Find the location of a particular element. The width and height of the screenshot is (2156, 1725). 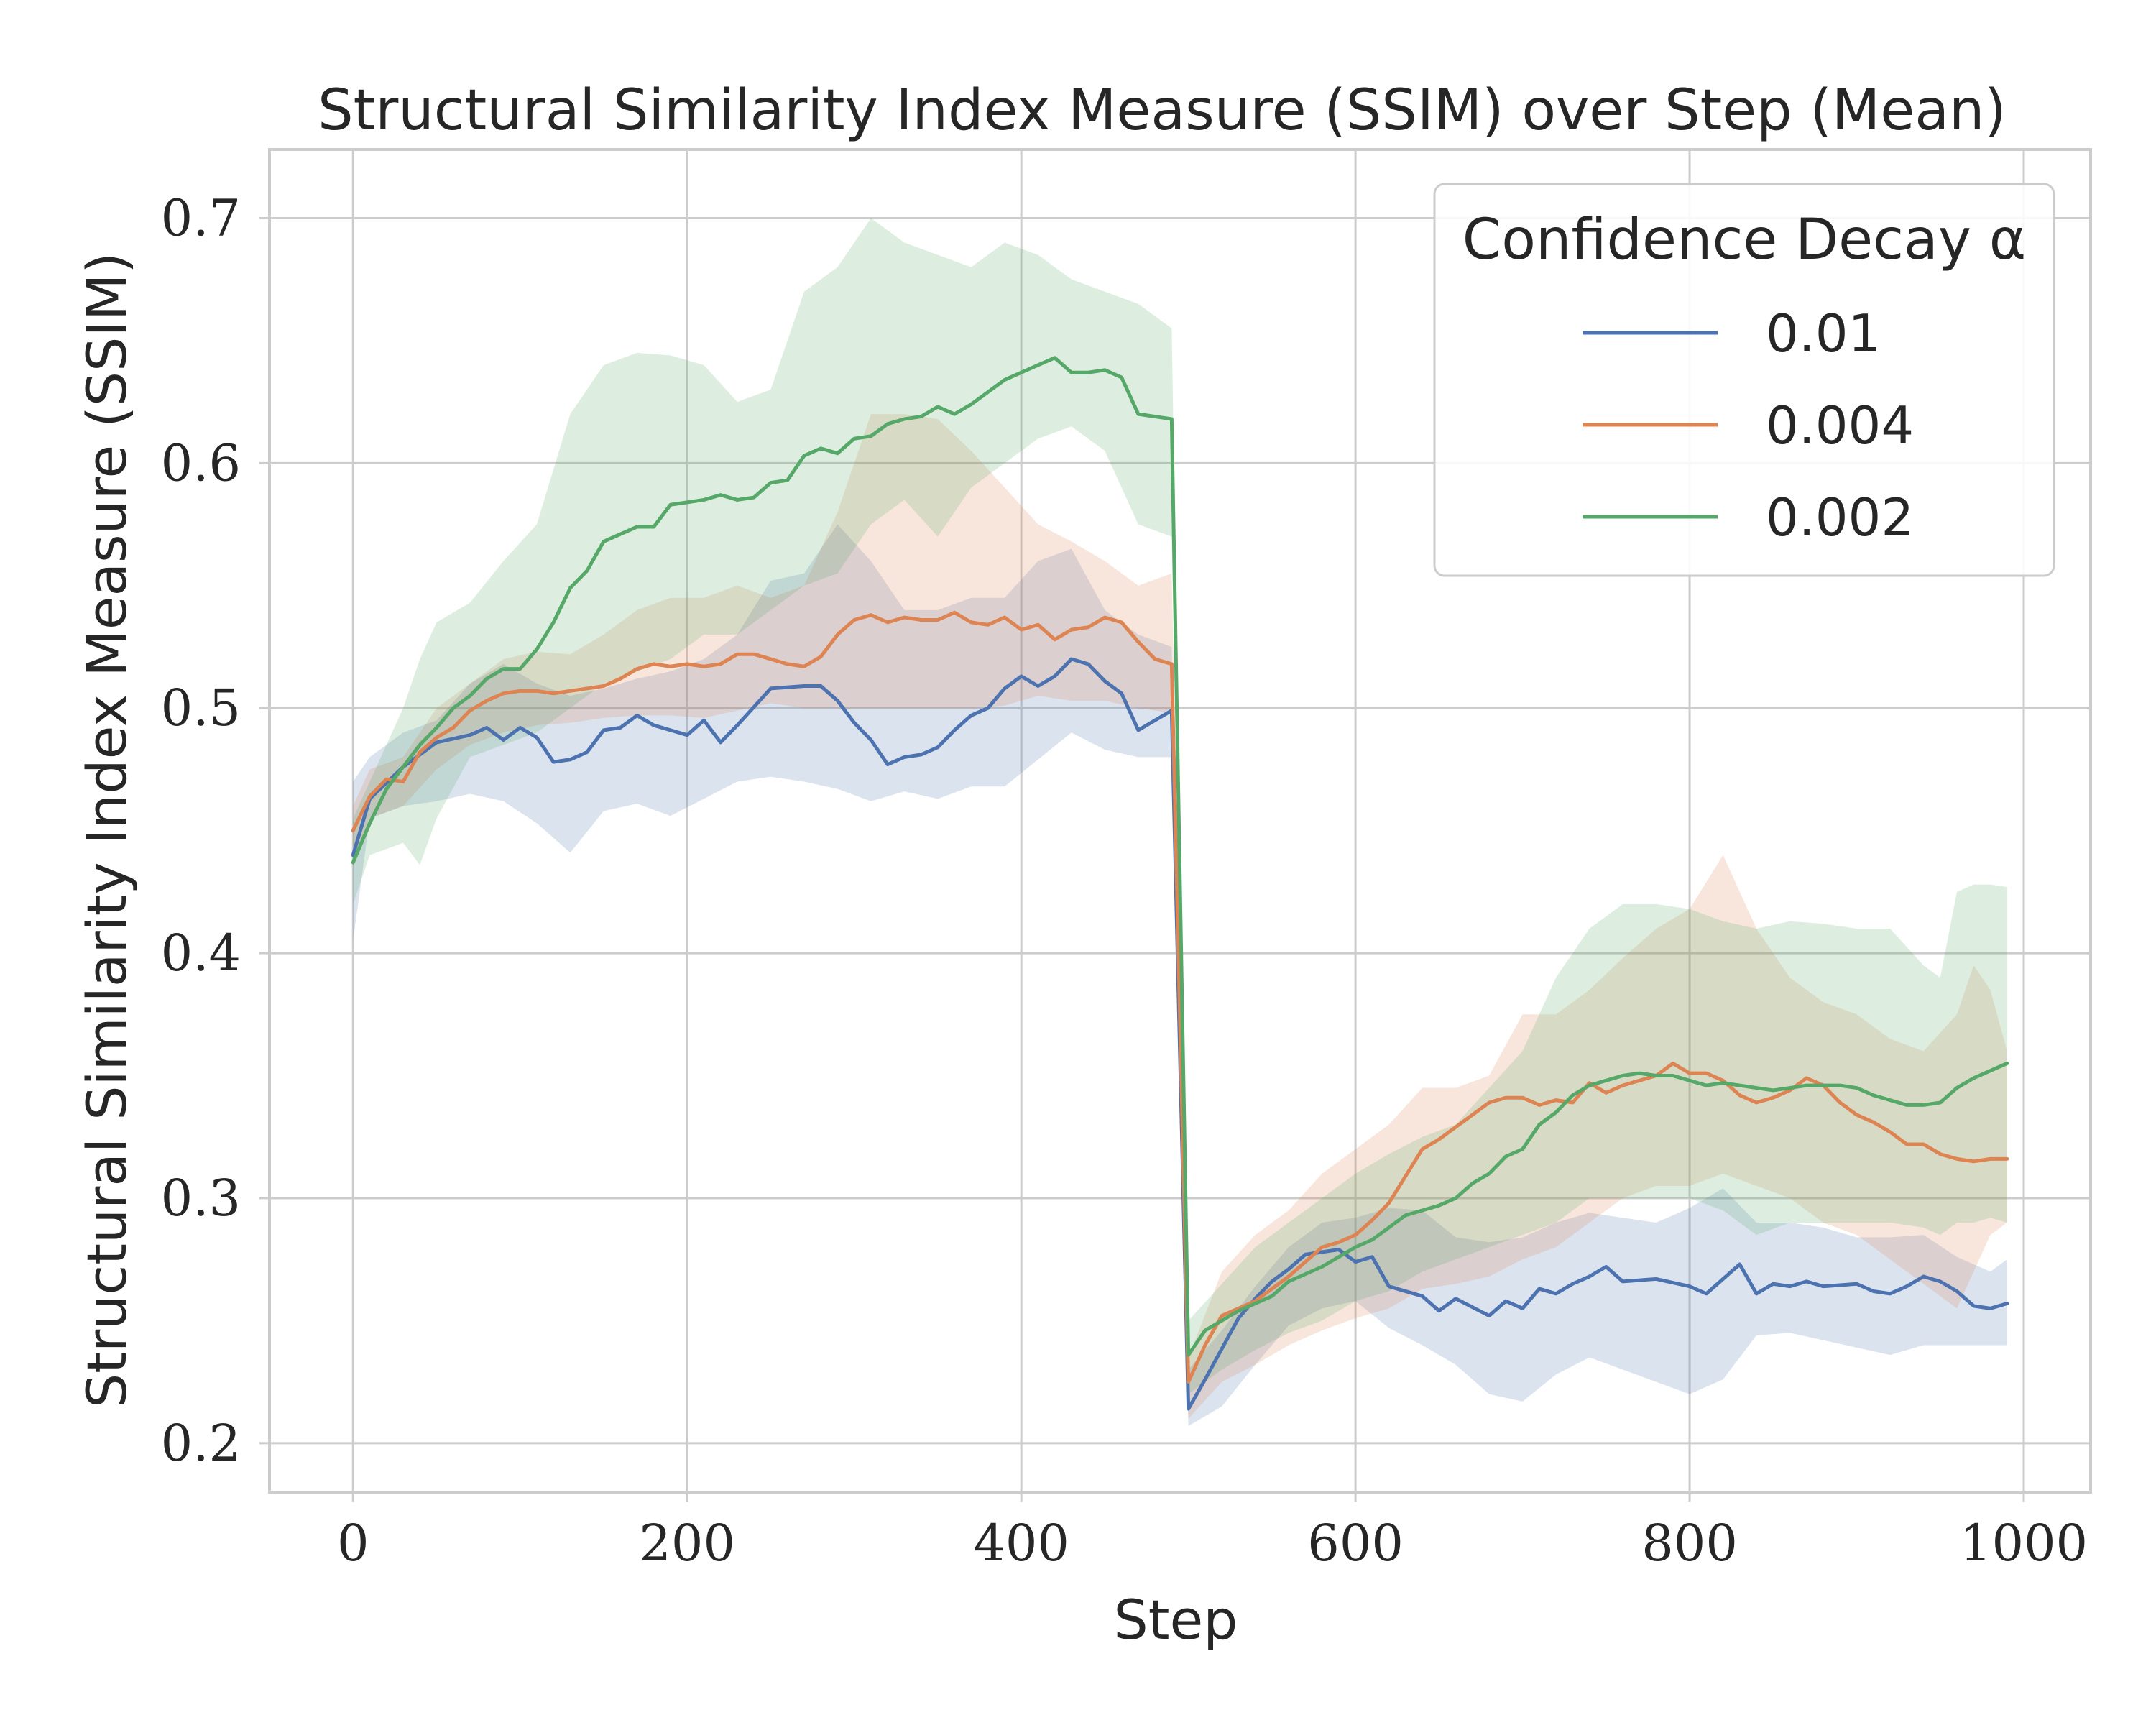

y-tick-label: 0.2 is located at coordinates (201, 1443).